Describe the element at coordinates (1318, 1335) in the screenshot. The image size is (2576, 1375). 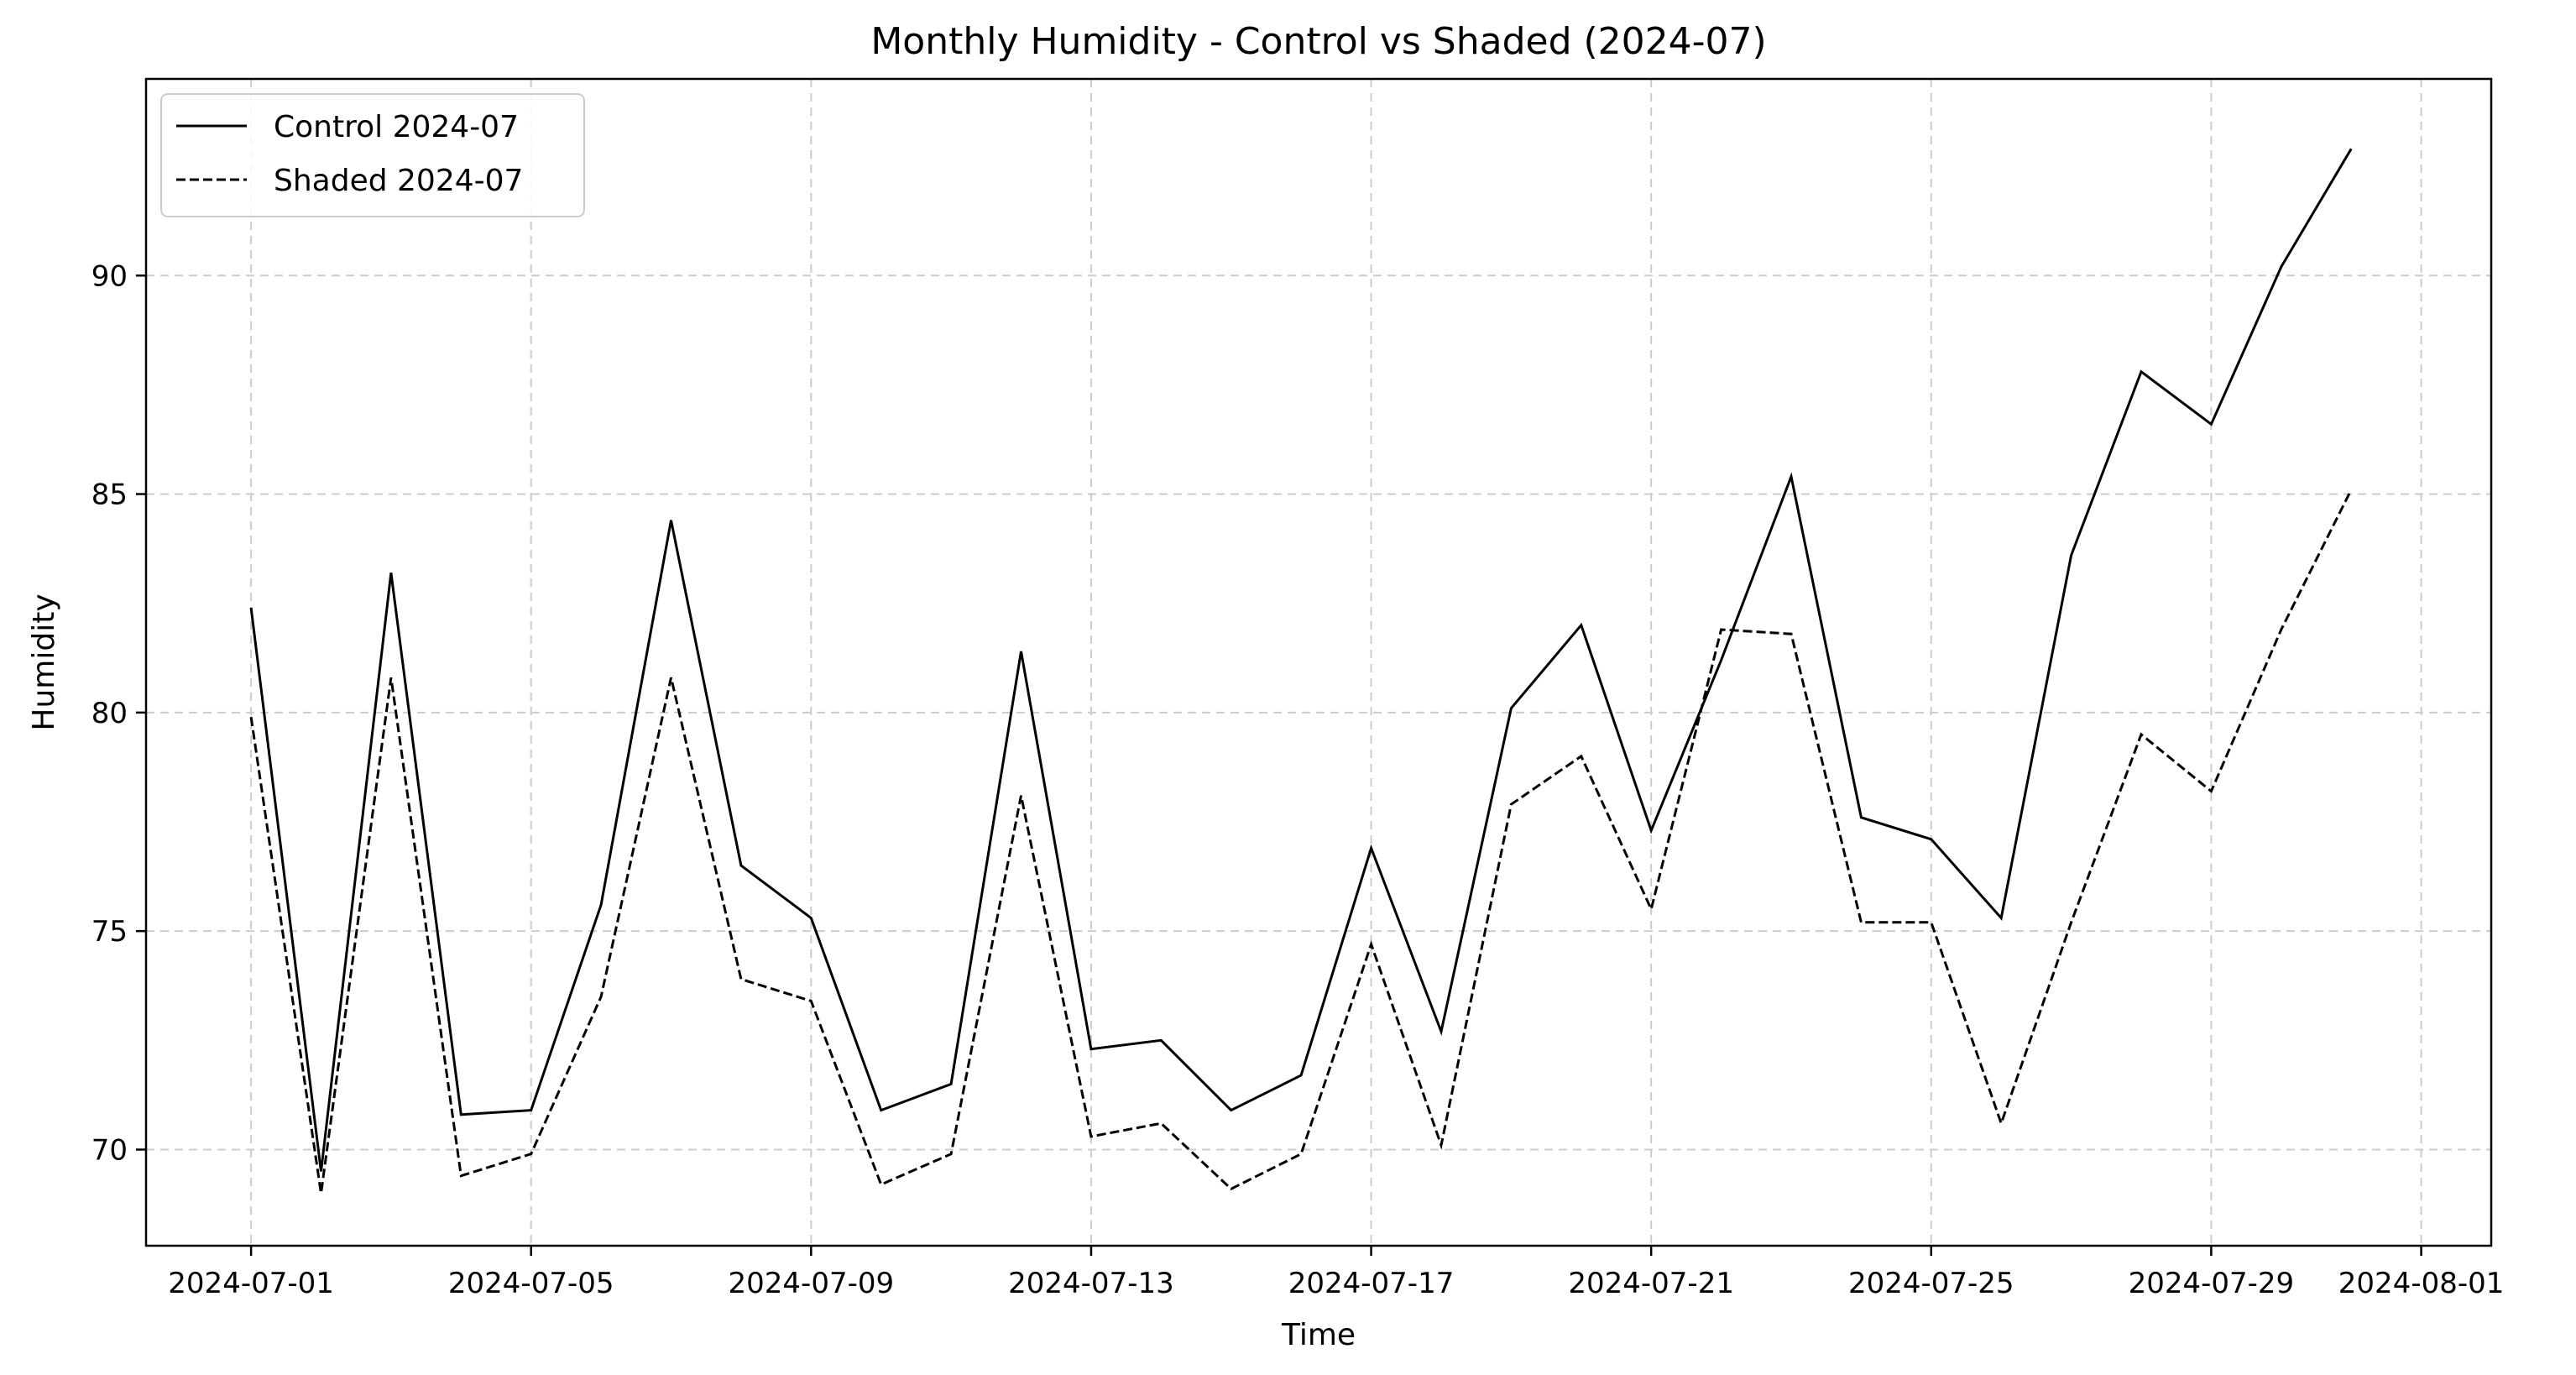
I see `x-axis-label: Time` at that location.